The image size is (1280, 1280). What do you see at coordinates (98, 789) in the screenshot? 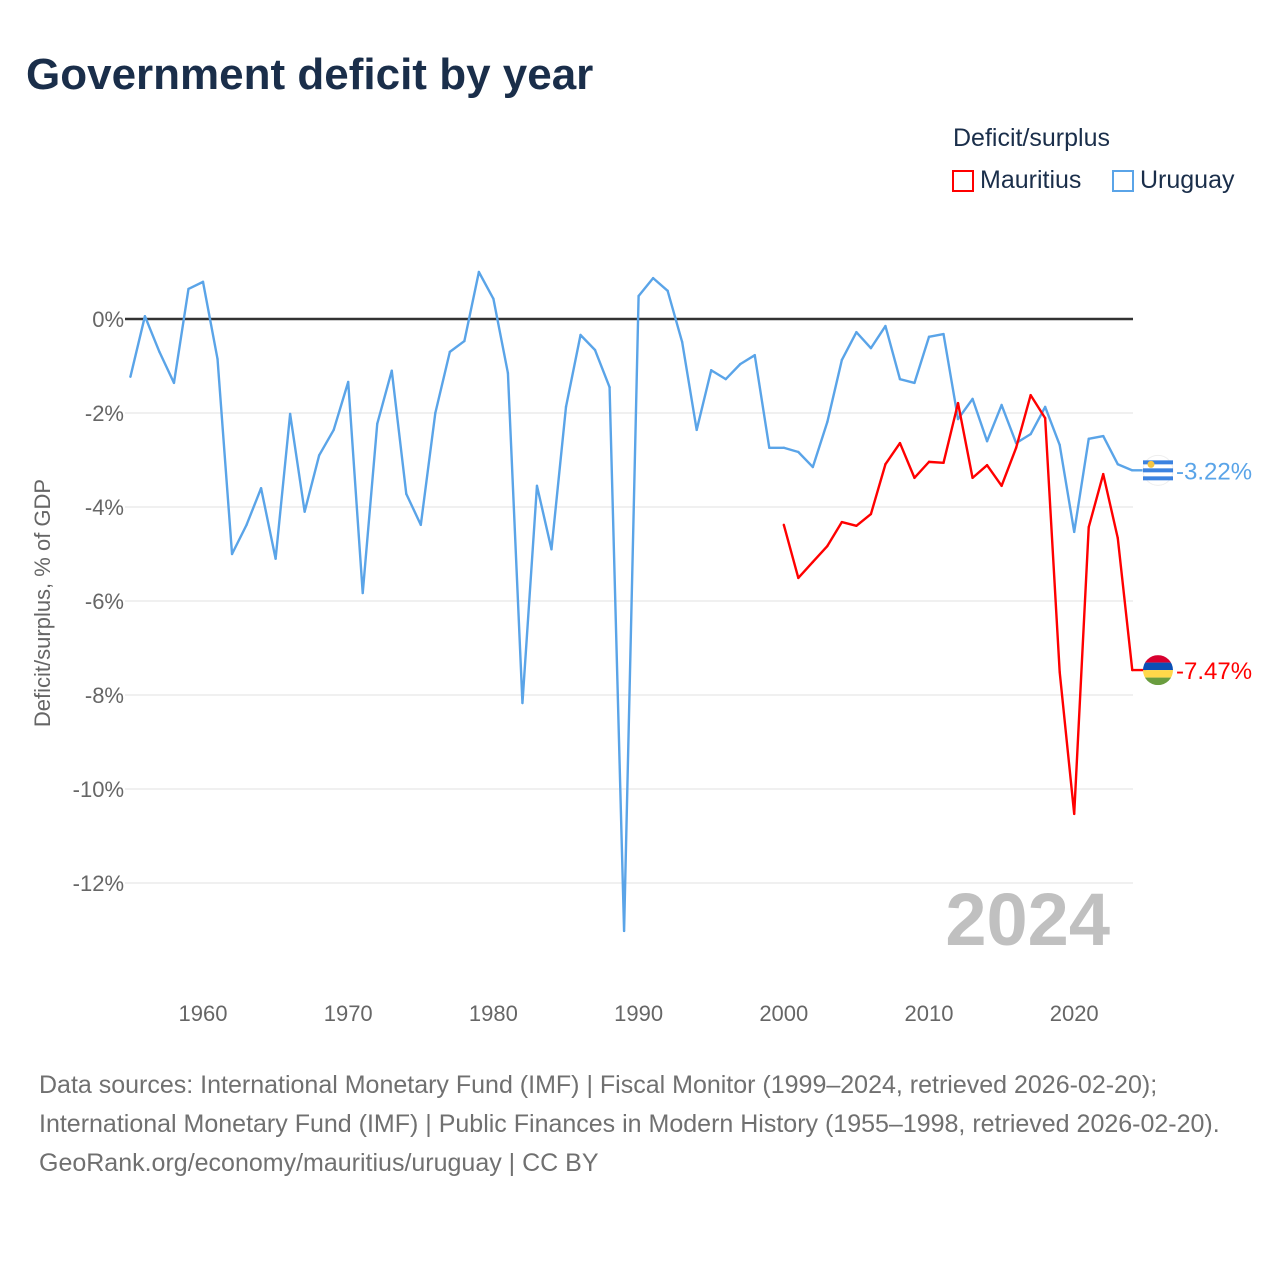
I see `y-tick-label: -10%` at bounding box center [98, 789].